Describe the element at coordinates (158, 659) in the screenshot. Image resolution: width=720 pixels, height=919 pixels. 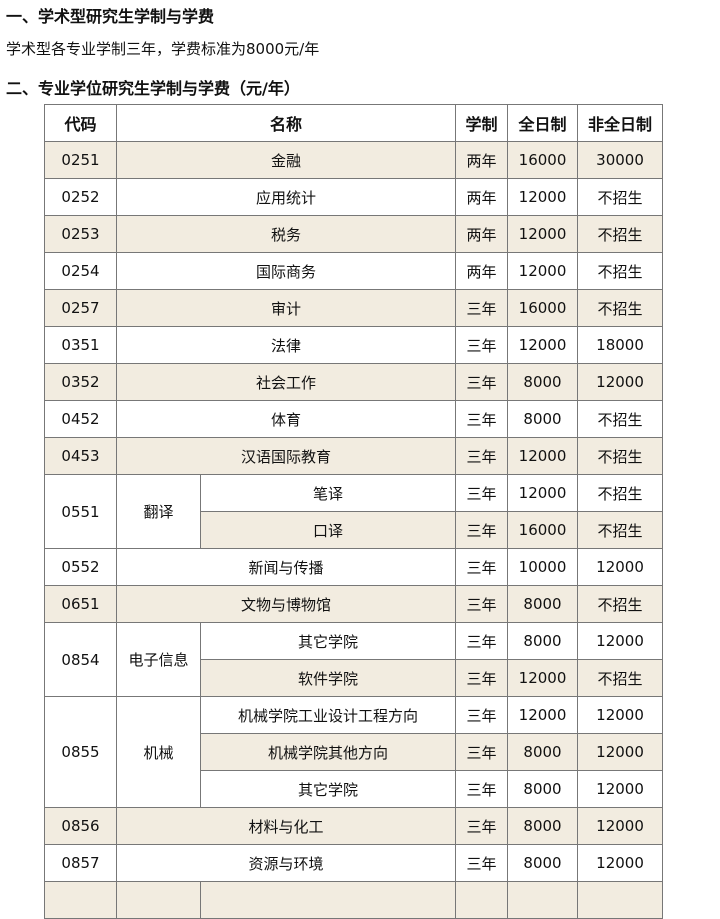
I see `group-name-cell: 电子信息` at that location.